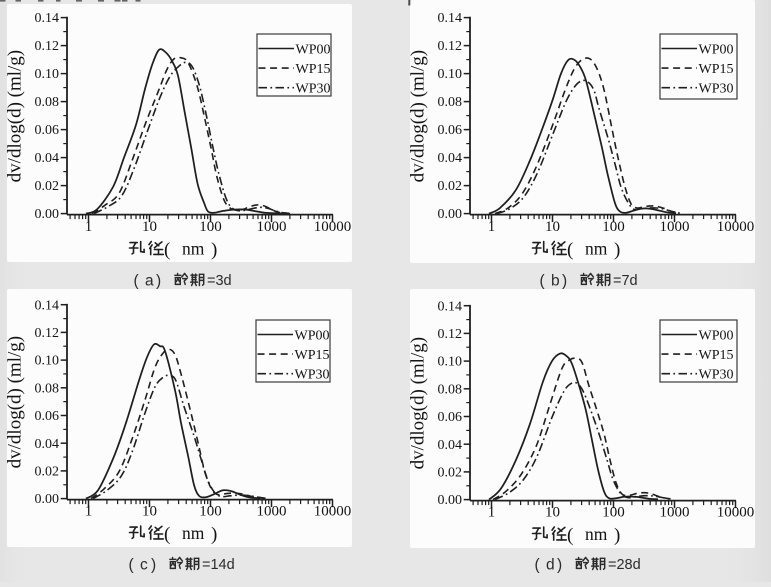 This screenshot has width=771, height=587. What do you see at coordinates (555, 281) in the screenshot?
I see `svg-text: b` at bounding box center [555, 281].